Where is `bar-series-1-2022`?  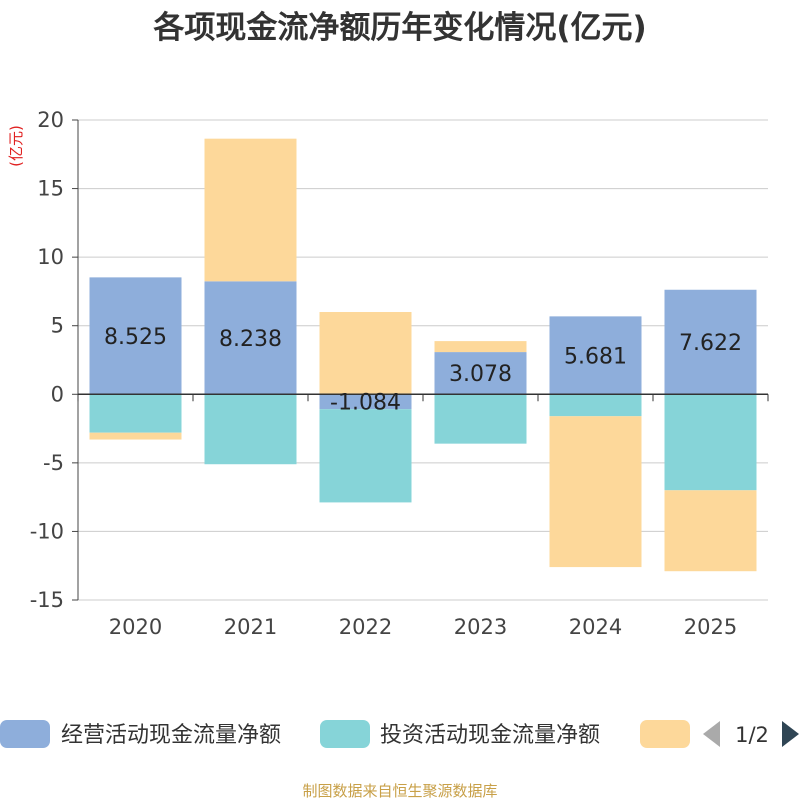 bar-series-1-2022 is located at coordinates (365, 402).